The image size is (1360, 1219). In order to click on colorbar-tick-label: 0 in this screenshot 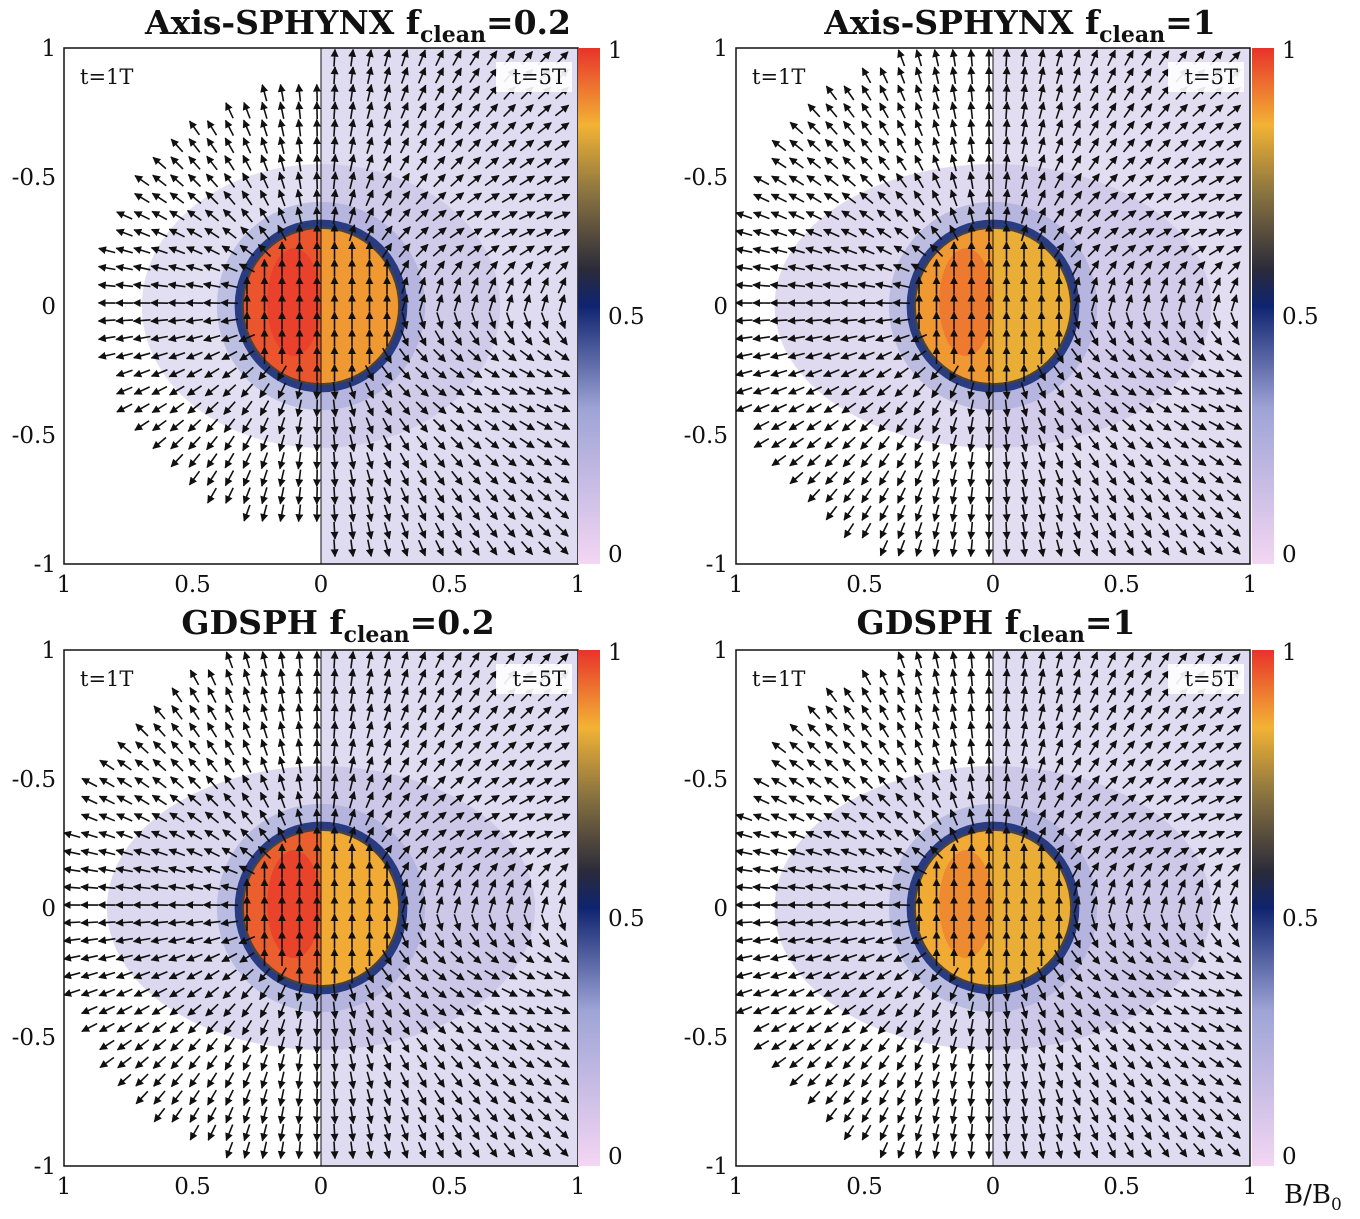, I will do `click(1289, 1157)`.